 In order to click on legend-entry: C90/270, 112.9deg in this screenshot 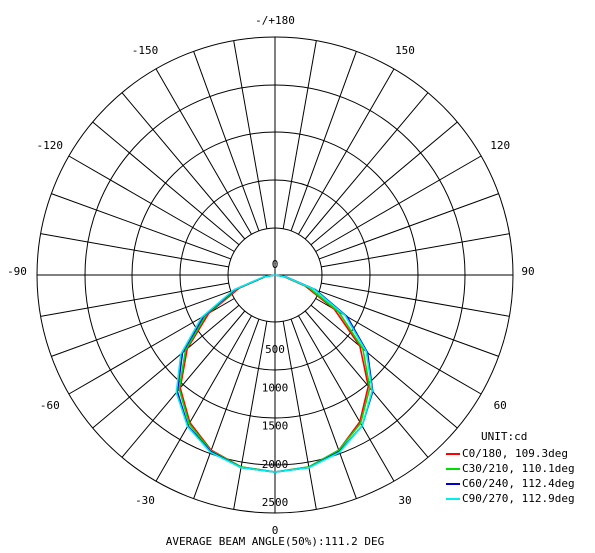, I will do `click(518, 498)`.